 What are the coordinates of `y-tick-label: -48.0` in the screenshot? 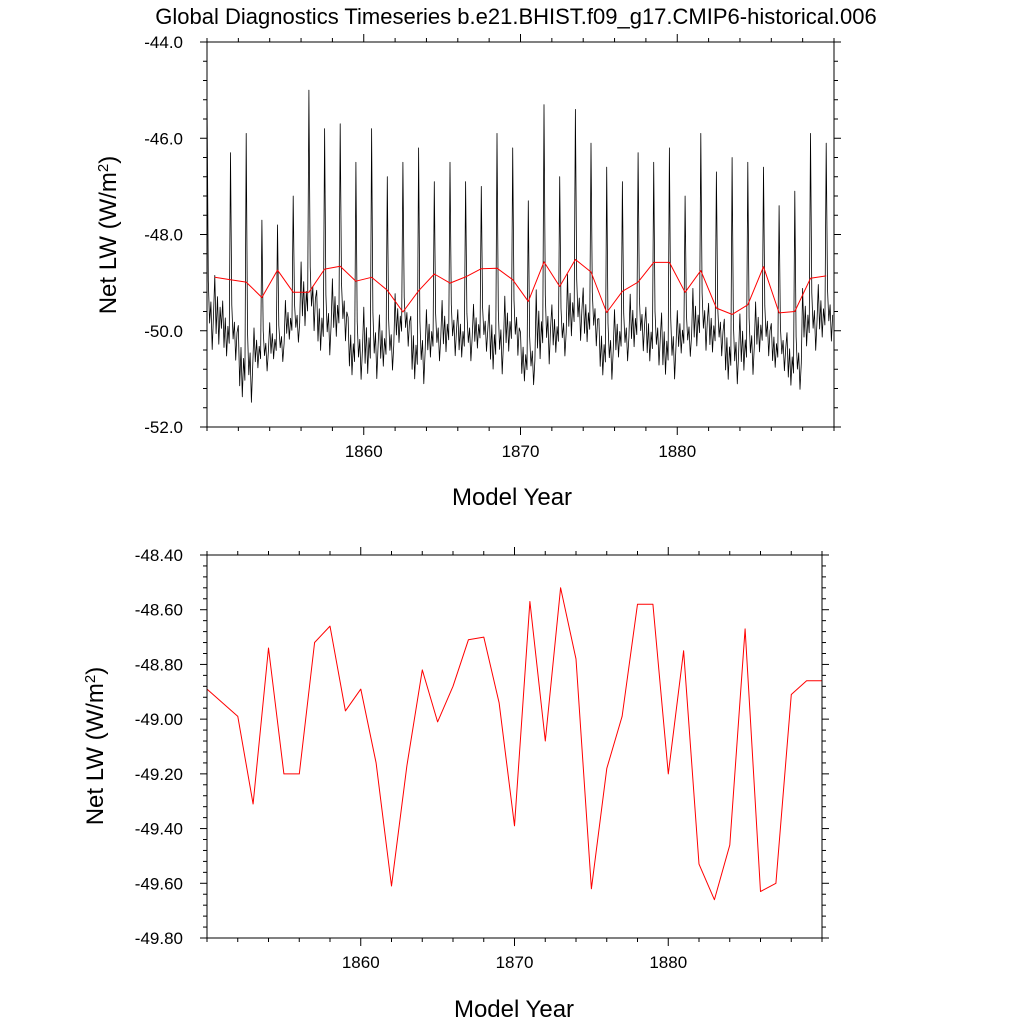 It's located at (163, 235).